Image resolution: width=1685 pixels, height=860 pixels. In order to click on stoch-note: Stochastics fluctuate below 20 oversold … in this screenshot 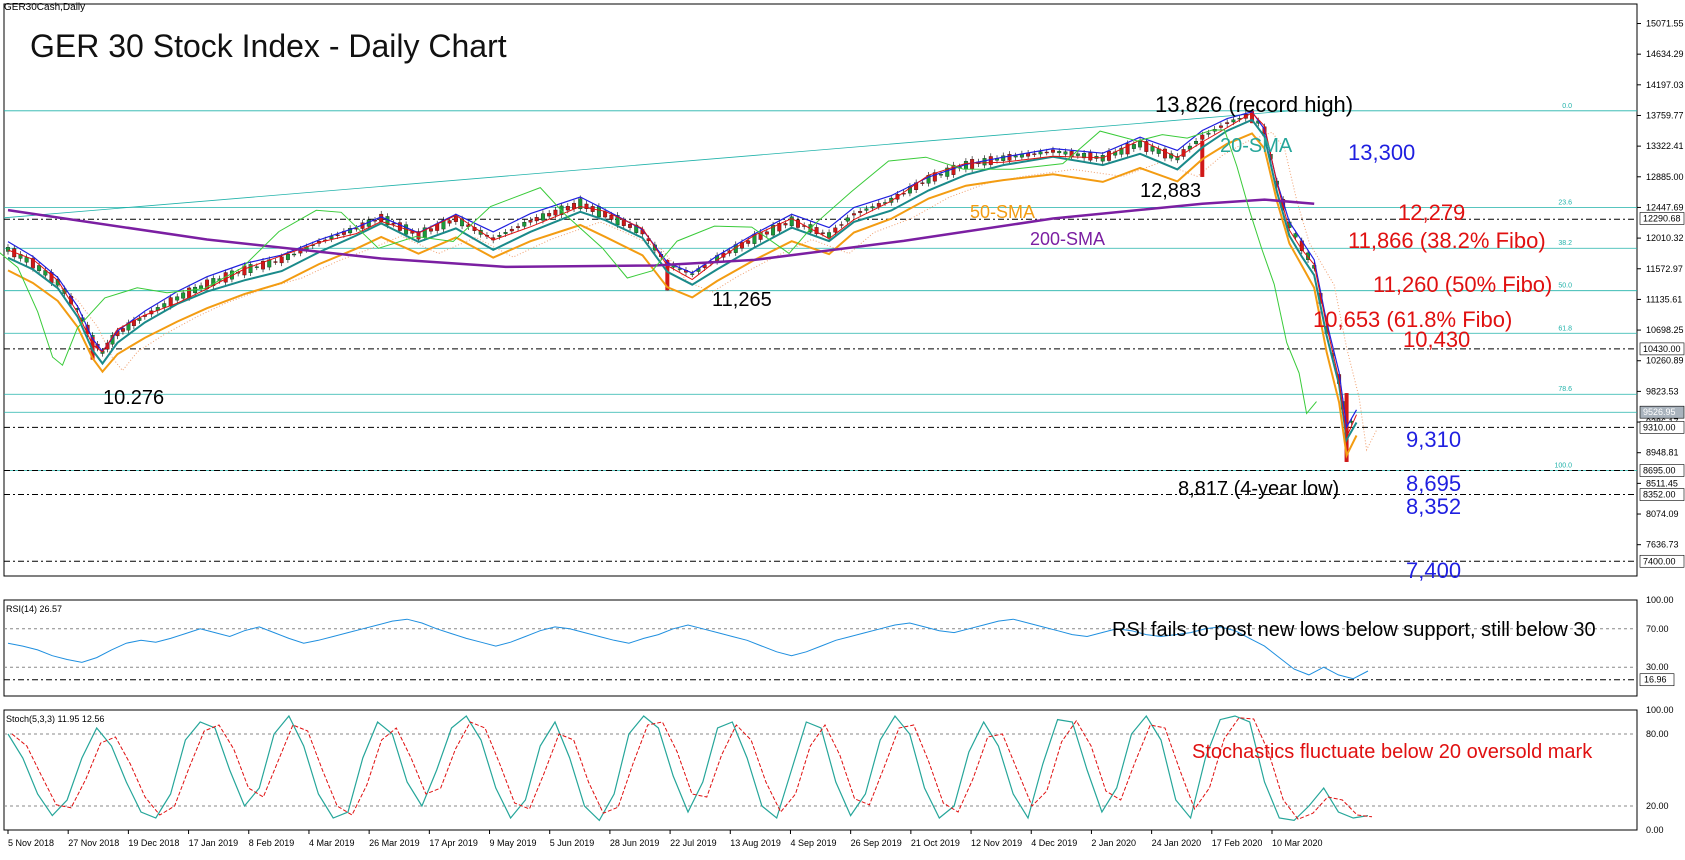, I will do `click(1392, 752)`.